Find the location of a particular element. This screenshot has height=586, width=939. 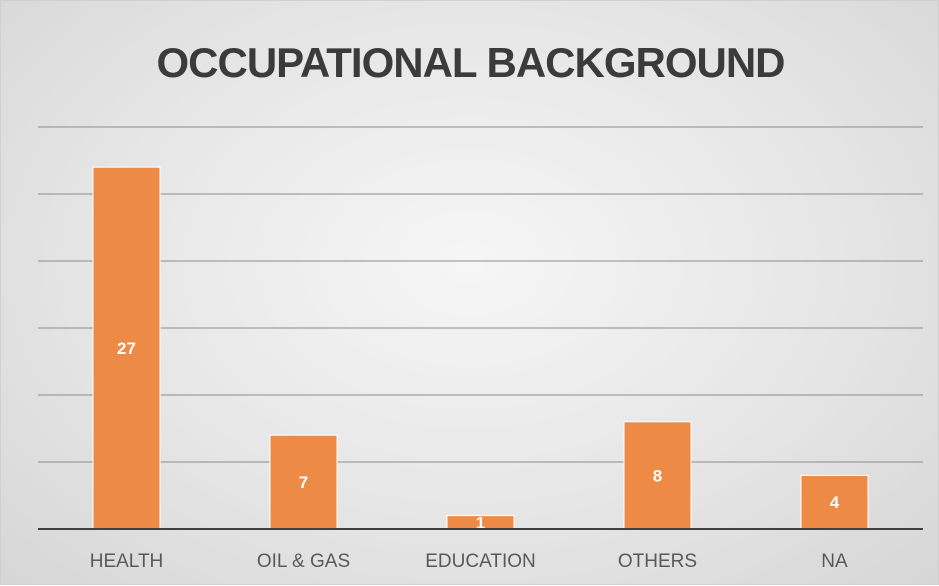

x-tick-labels: HEALTH OIL & GAS EDUCATION OTHERS NA is located at coordinates (469, 561).